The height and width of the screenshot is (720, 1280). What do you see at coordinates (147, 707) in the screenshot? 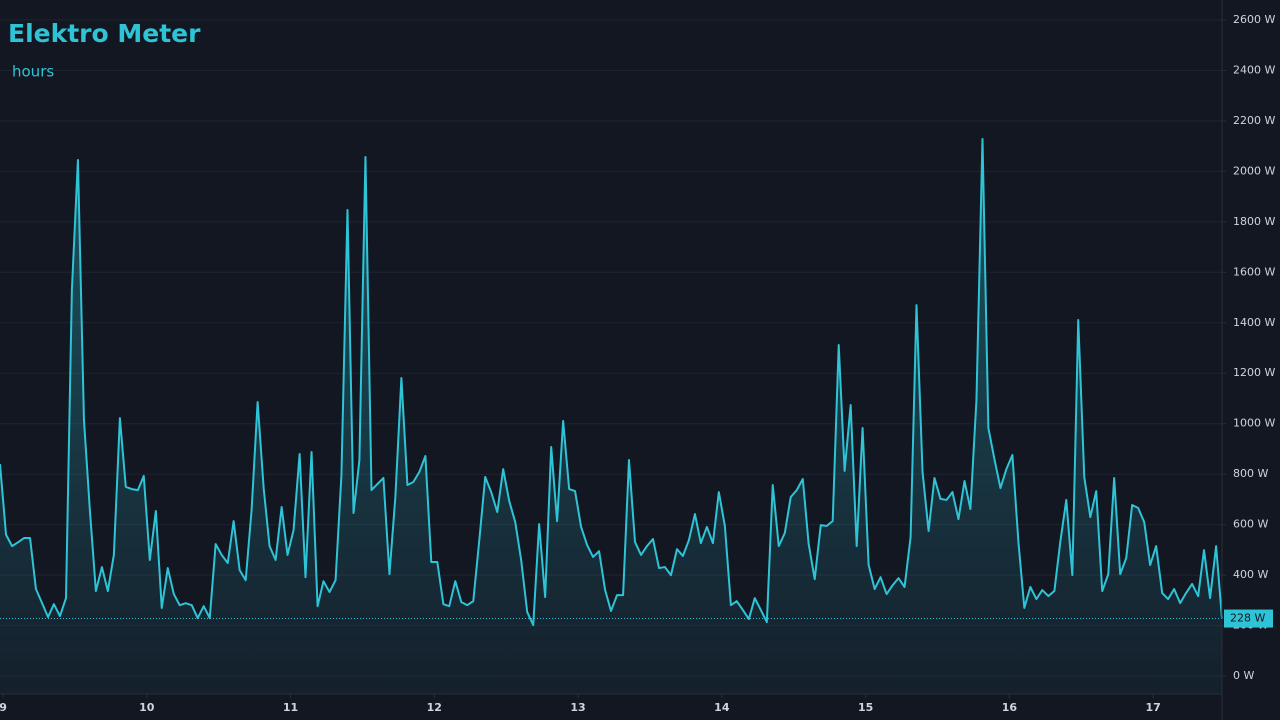
I see `x-tick-label: 10` at bounding box center [147, 707].